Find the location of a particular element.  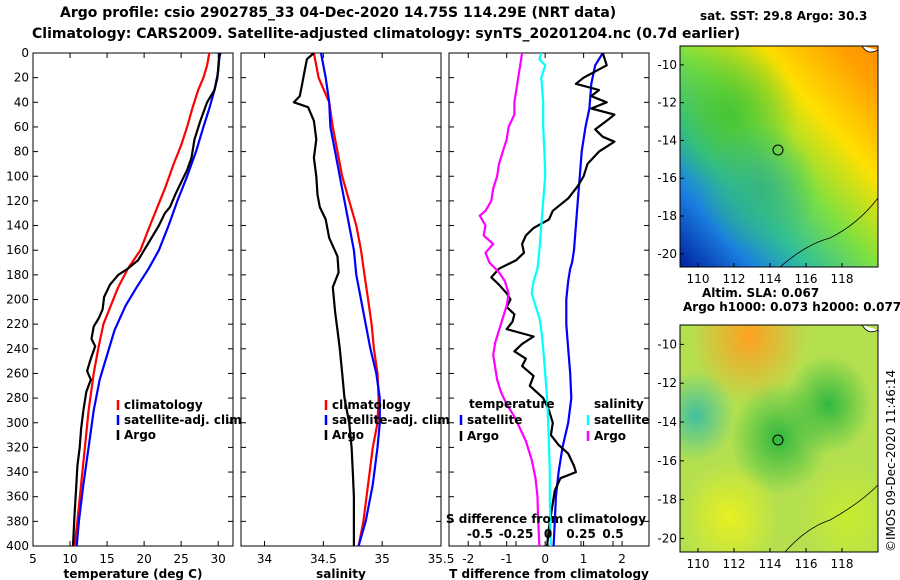

y-tick-label: 160 is located at coordinates (17, 250).